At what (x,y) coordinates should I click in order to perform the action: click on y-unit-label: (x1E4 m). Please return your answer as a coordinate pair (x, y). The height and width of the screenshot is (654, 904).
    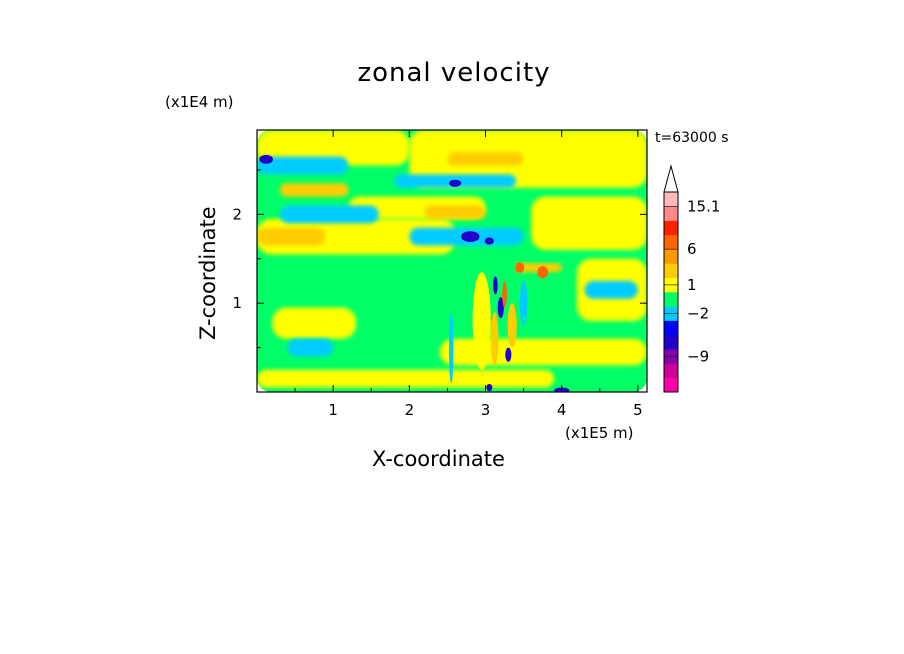
    Looking at the image, I should click on (199, 102).